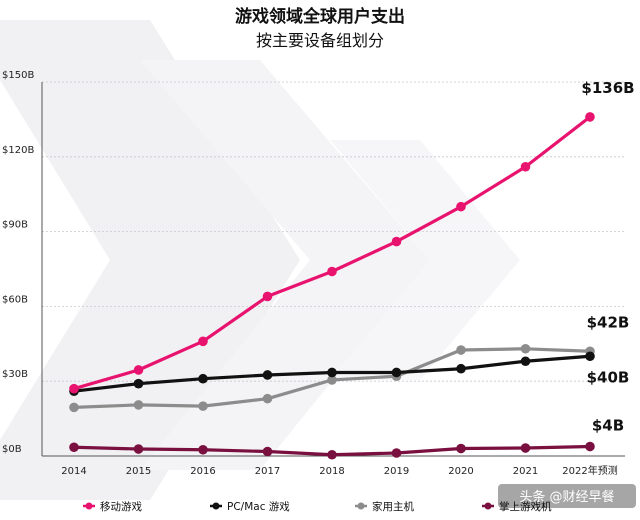 Image resolution: width=640 pixels, height=520 pixels. I want to click on legend-item-mobile: 移动游戏, so click(112, 506).